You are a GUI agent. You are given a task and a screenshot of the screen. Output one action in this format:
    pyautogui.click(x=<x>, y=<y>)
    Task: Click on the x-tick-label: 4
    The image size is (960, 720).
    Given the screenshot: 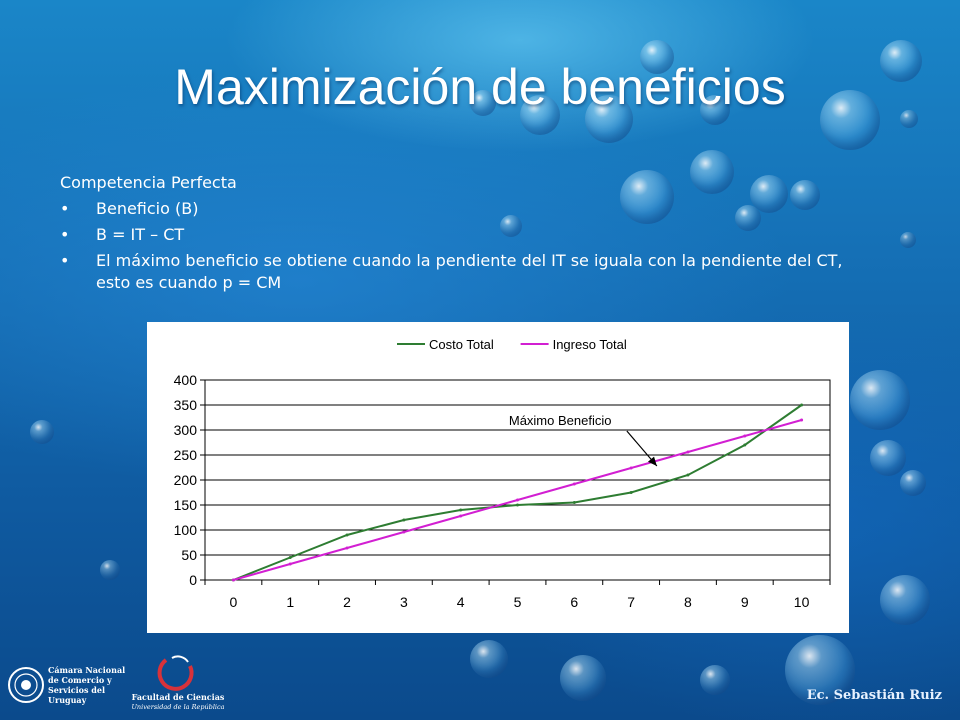 What is the action you would take?
    pyautogui.click(x=461, y=602)
    